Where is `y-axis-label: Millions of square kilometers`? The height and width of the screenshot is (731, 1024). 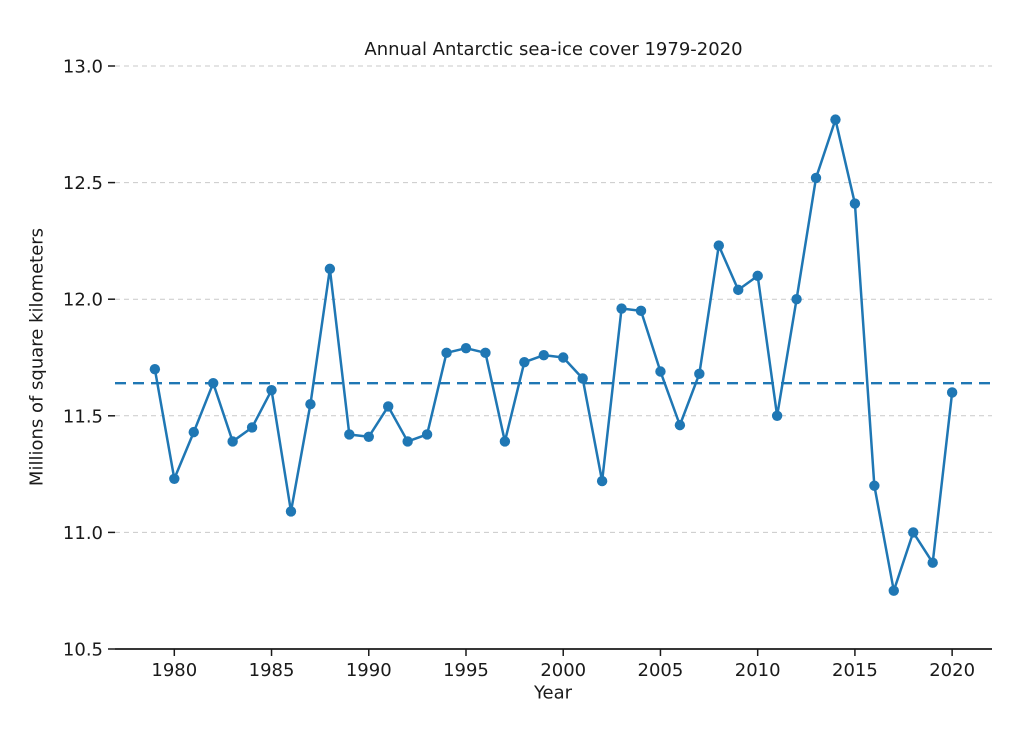 y-axis-label: Millions of square kilometers is located at coordinates (37, 357).